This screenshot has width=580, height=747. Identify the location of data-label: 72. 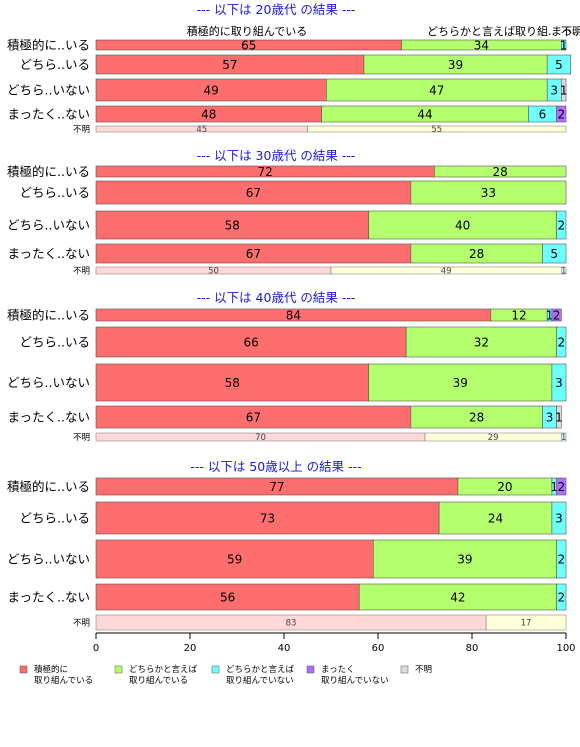
(265, 172).